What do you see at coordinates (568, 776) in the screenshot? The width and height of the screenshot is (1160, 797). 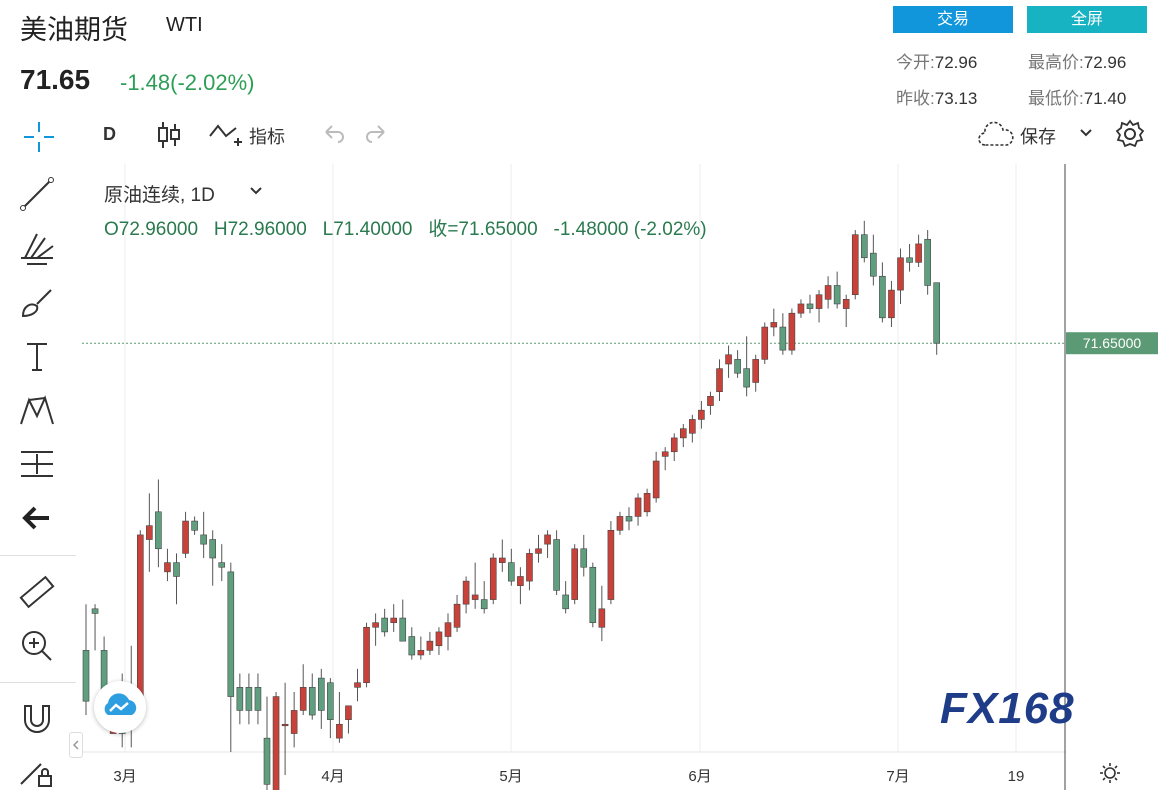 I see `time-axis: 3月 4月 5月 6月 7月 19` at bounding box center [568, 776].